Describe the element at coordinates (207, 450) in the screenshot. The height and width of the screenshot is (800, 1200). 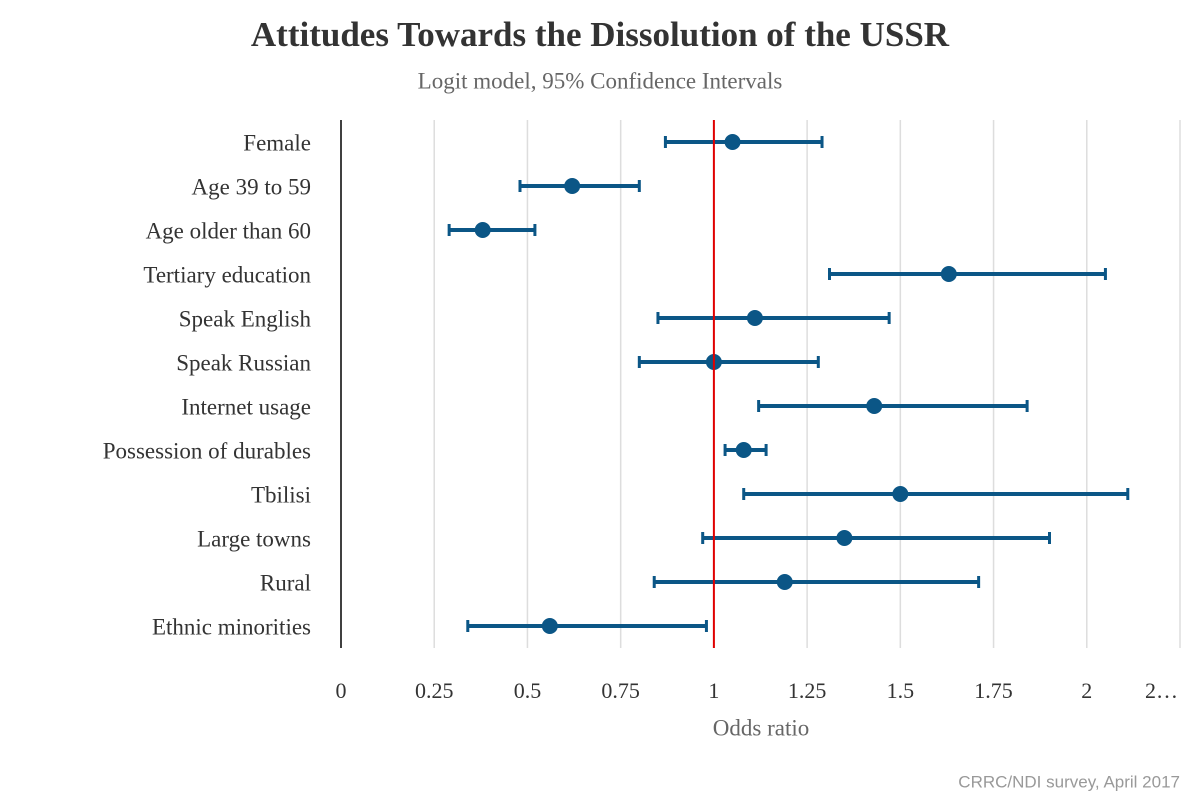
I see `y-tick-label: Possession of durables` at that location.